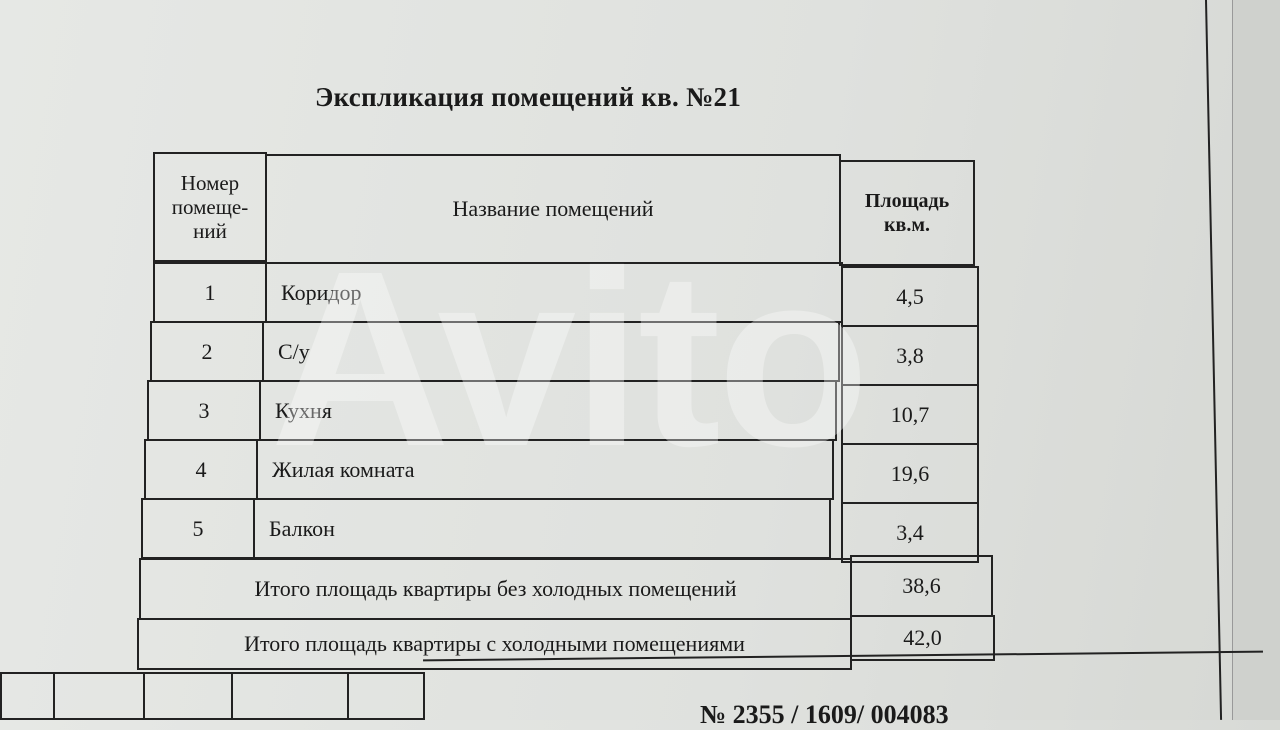  Describe the element at coordinates (204, 410) in the screenshot. I see `row-number: 3` at that location.